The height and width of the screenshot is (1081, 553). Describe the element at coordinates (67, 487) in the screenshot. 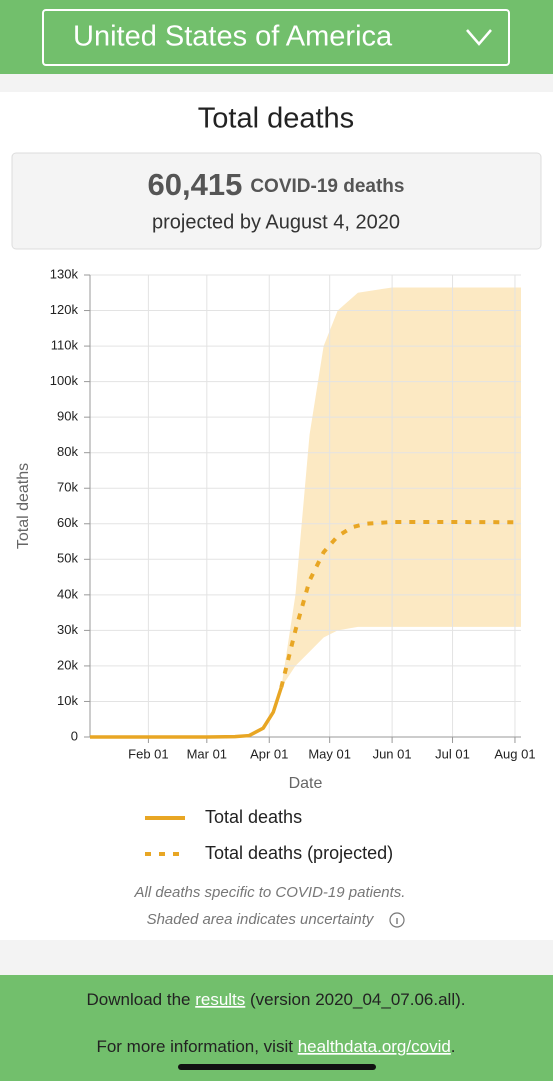

I see `y-tick-label: 70k` at that location.